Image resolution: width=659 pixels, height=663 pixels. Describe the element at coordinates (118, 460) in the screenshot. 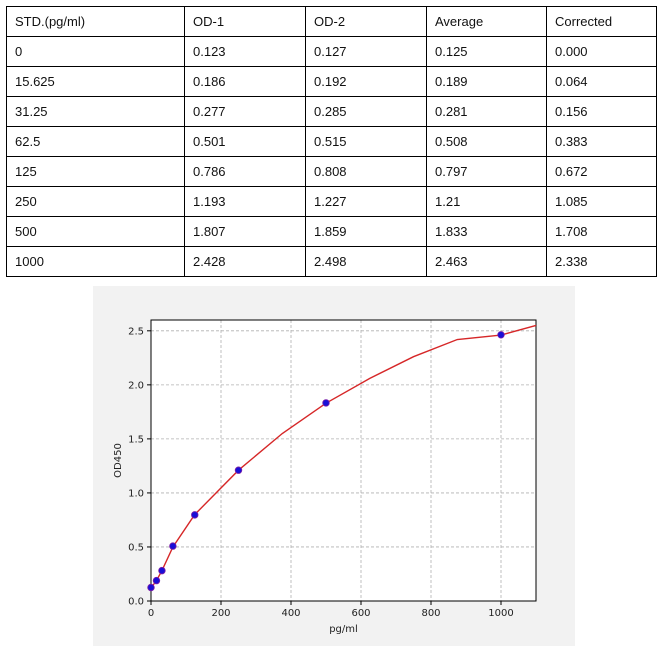

I see `y-axis-label: OD450` at that location.